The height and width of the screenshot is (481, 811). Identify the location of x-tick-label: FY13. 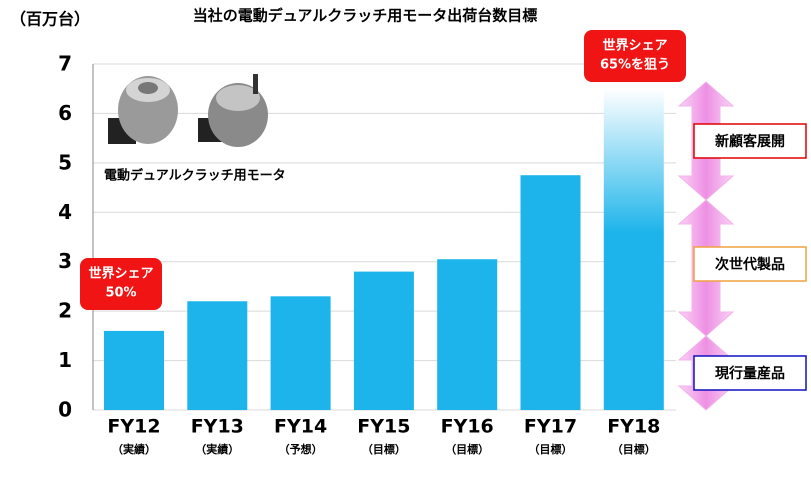
(217, 427).